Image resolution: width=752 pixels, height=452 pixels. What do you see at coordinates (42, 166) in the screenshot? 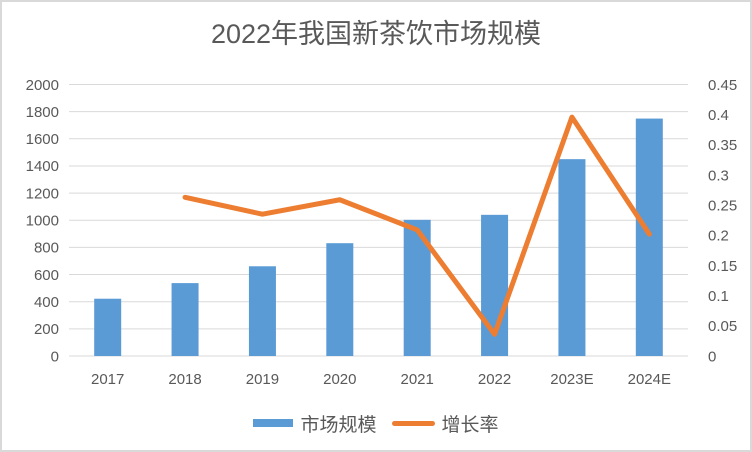
I see `y-axis-left-tick-label: 1400` at bounding box center [42, 166].